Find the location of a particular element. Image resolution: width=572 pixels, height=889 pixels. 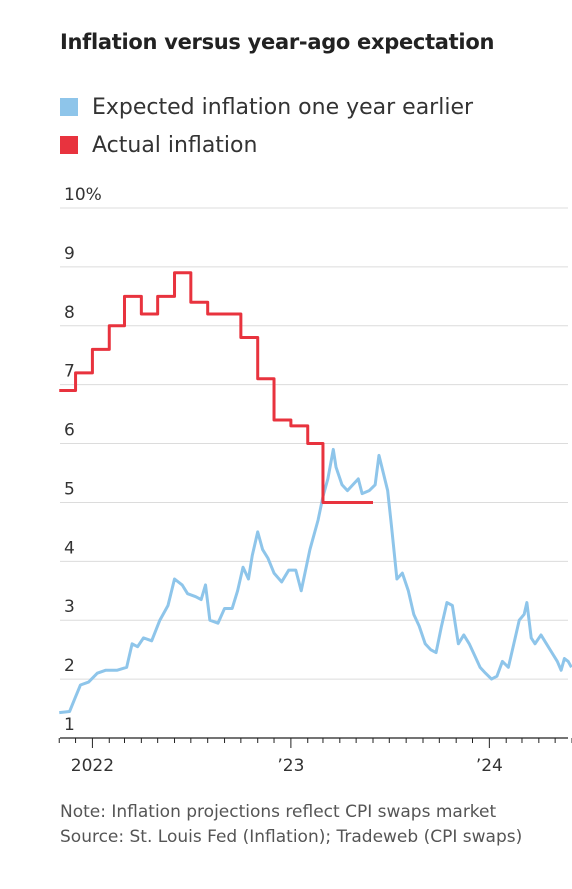

y-tick-label: 1 is located at coordinates (69, 725).